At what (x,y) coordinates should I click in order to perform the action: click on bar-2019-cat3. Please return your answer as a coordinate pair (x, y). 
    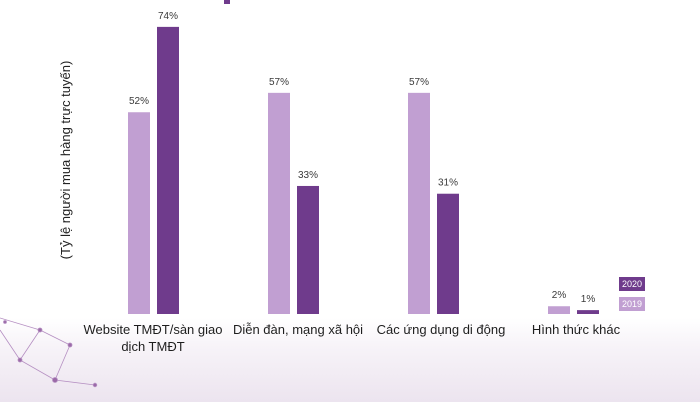
    Looking at the image, I should click on (559, 310).